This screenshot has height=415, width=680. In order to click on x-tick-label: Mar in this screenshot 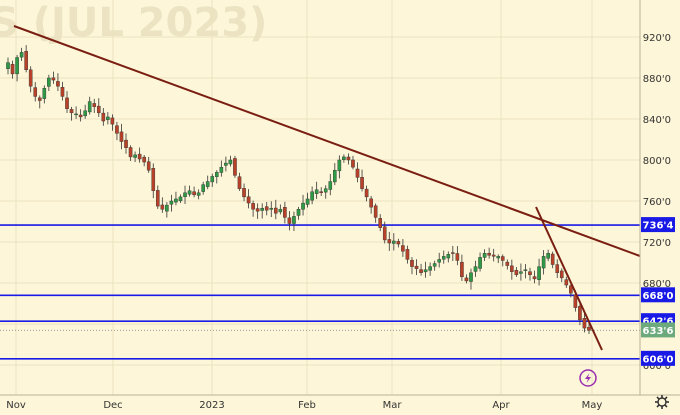, I will do `click(393, 405)`.